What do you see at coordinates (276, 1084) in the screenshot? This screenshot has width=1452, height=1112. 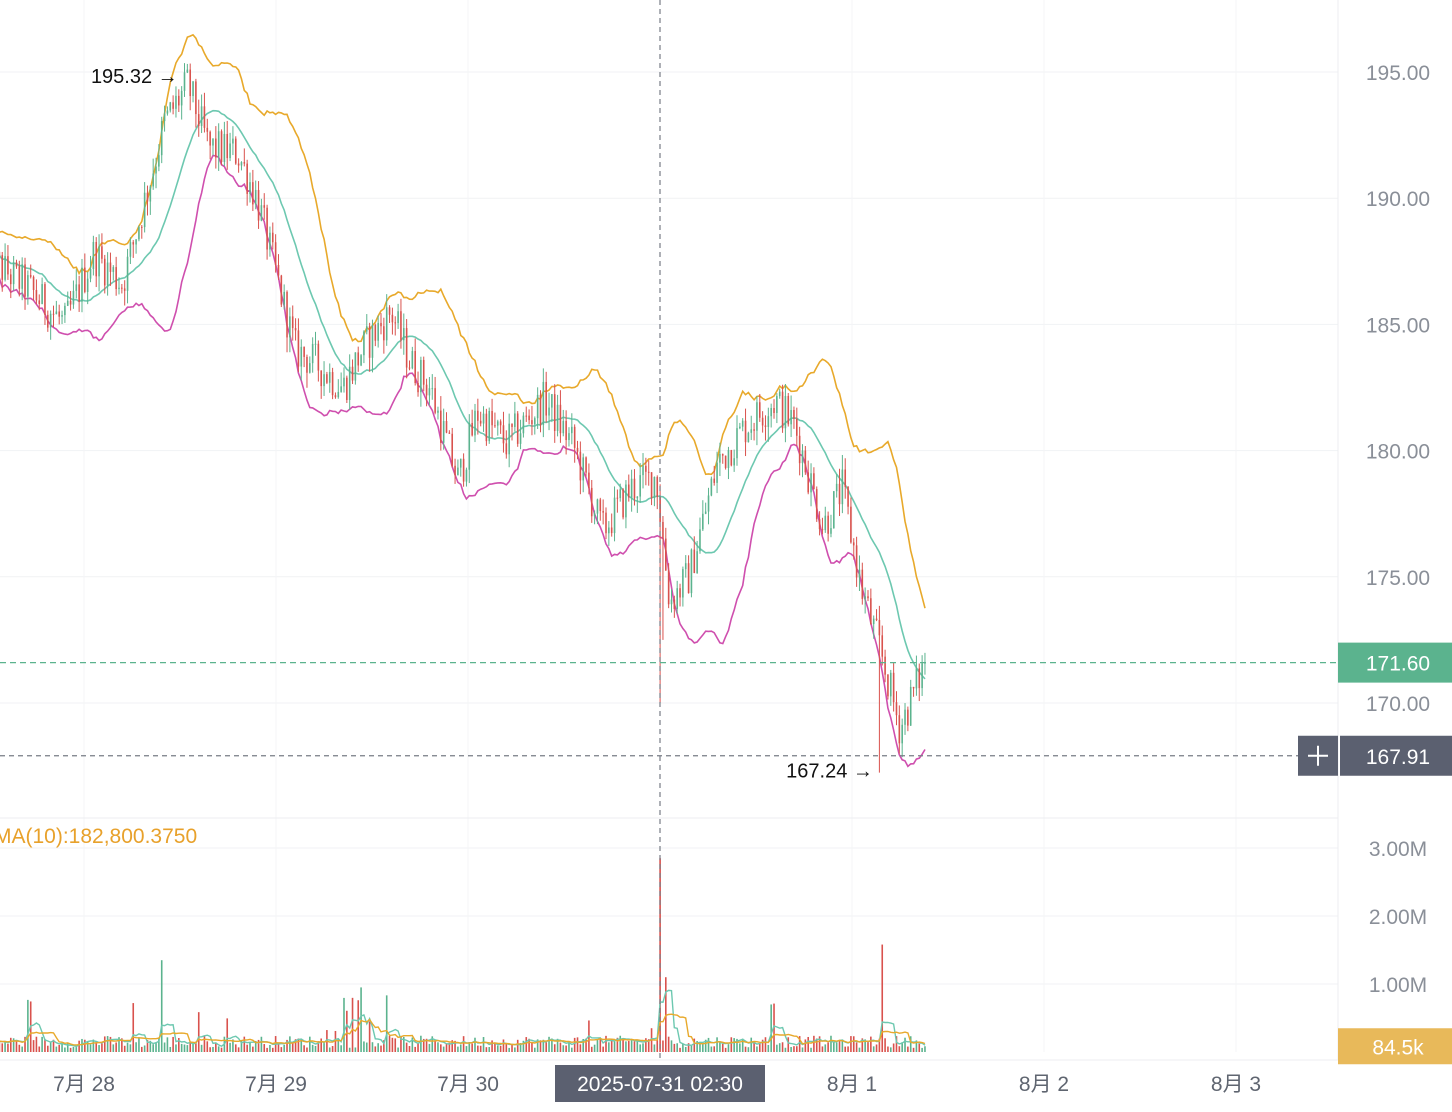 I see `time-tick-label: 7月 29` at bounding box center [276, 1084].